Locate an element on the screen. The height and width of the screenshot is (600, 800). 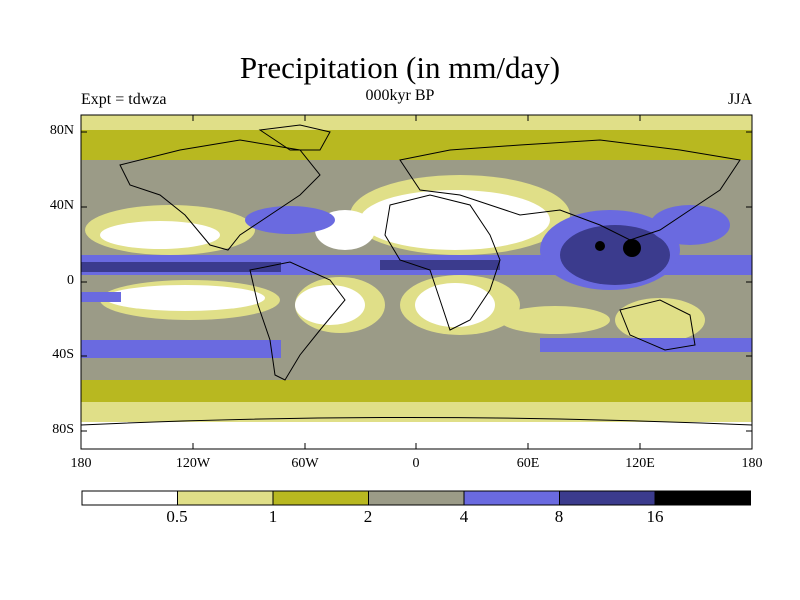
colorbar is located at coordinates (416, 498).